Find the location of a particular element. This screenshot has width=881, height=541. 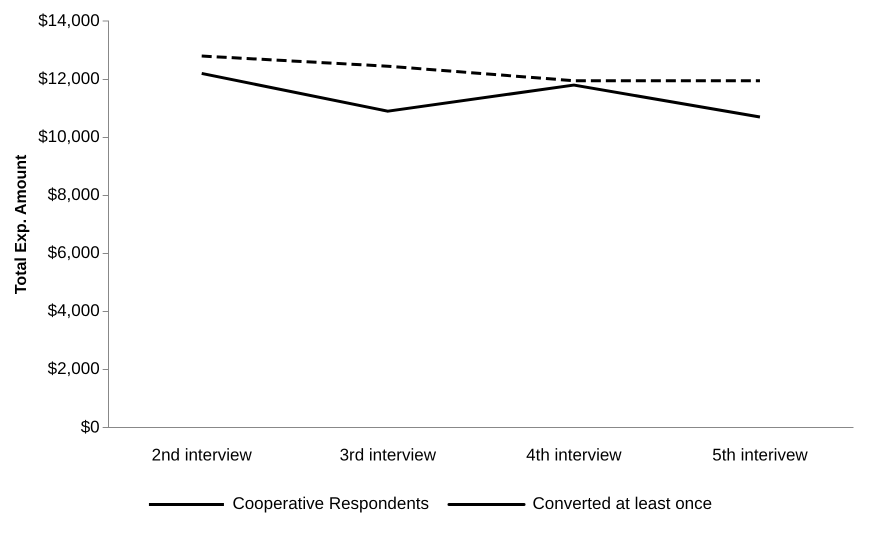

y-tick-label: $14,000 is located at coordinates (69, 20).